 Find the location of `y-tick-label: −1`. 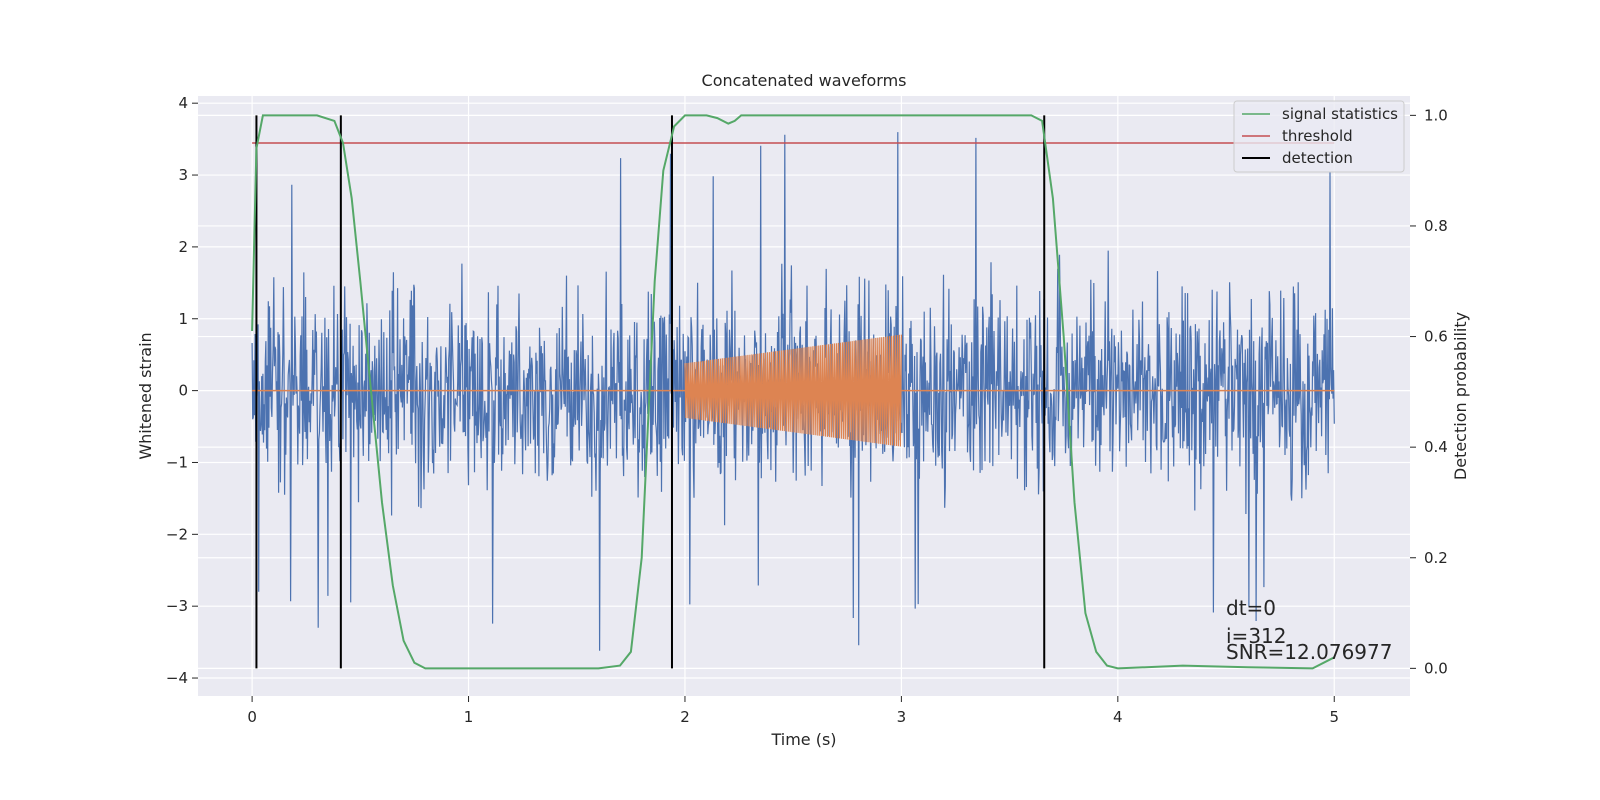

y-tick-label: −1 is located at coordinates (177, 462).